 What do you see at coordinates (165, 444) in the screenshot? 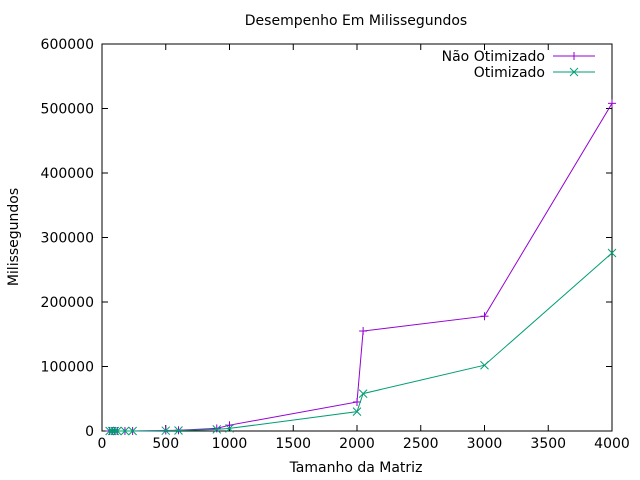
I see `x-tick-label: 500` at bounding box center [165, 444].